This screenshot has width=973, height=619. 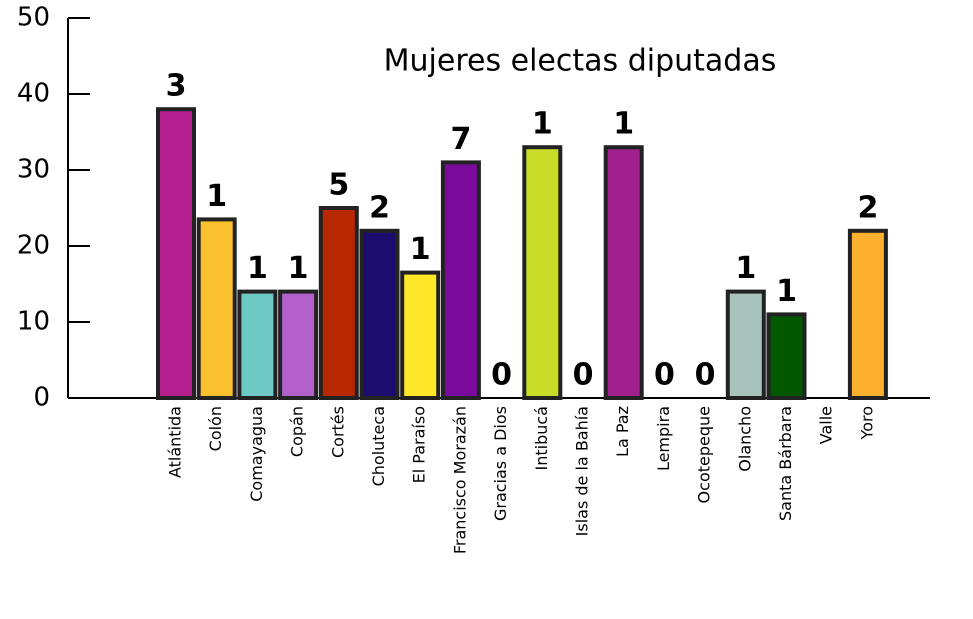 I want to click on x-tick-label: Santa Bárbara, so click(x=785, y=463).